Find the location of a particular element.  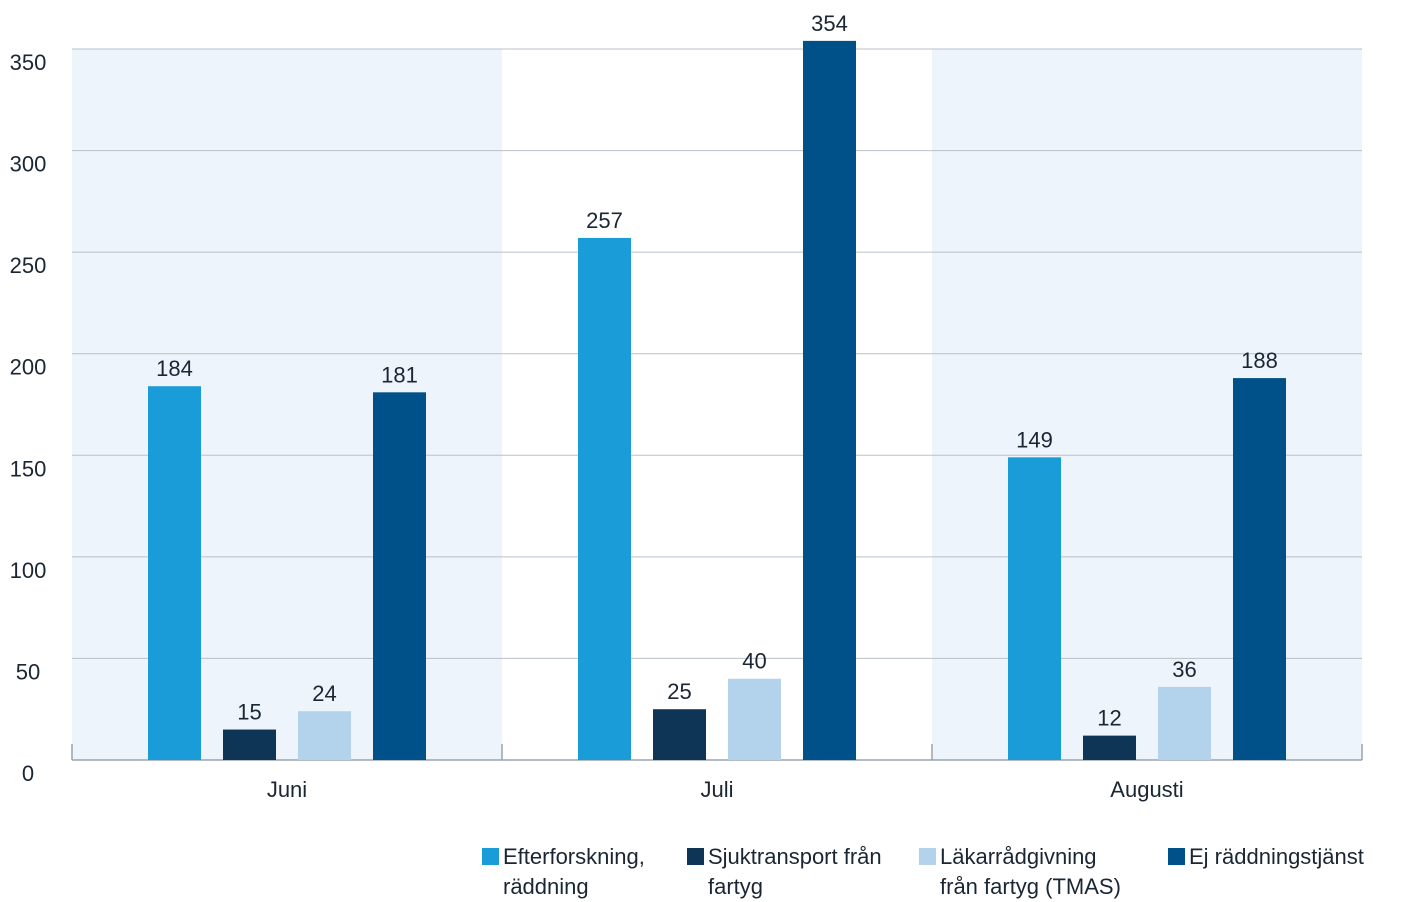

y-tick-label: 250 is located at coordinates (28, 265).